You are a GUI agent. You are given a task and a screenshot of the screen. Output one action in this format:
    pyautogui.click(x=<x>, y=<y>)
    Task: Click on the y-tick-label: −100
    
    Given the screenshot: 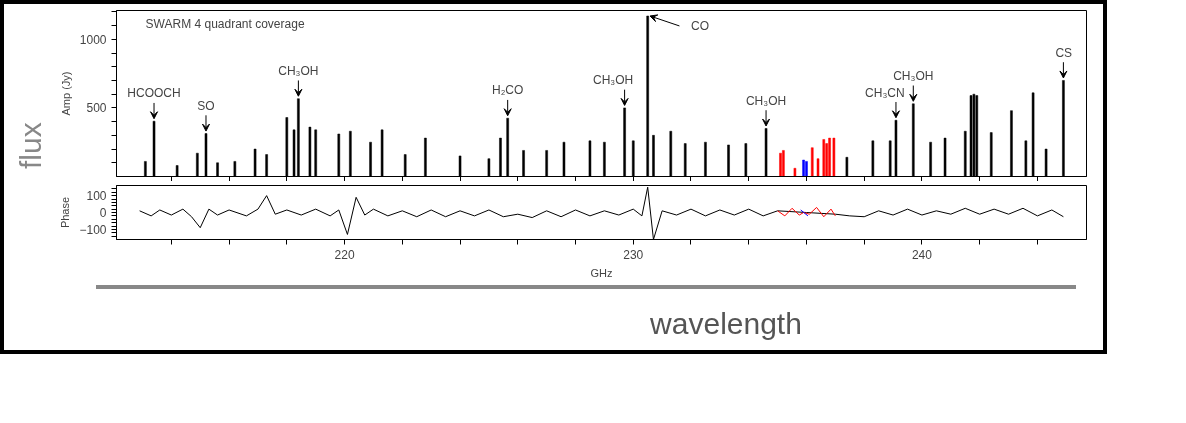 What is the action you would take?
    pyautogui.click(x=93, y=229)
    